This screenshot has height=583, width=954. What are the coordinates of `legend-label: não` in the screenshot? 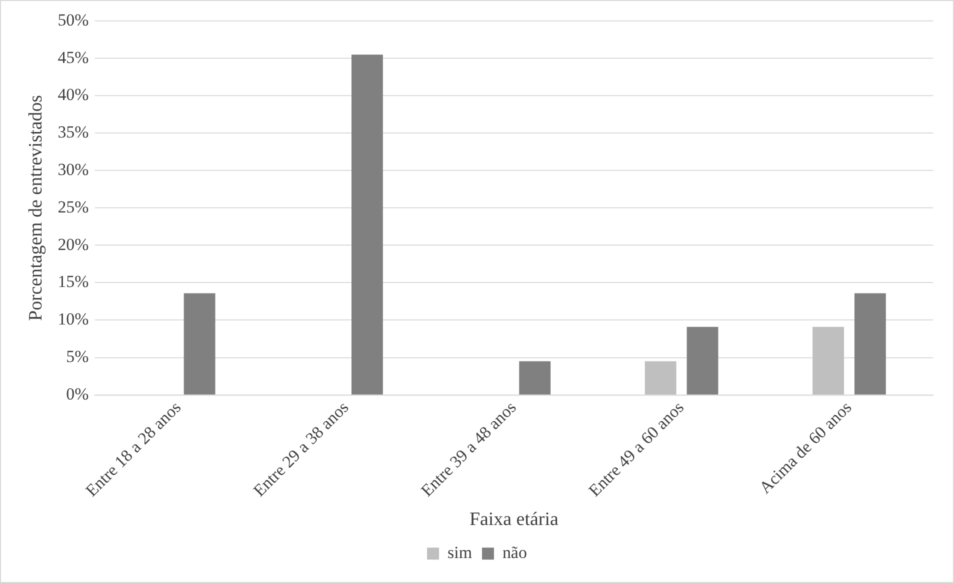 It's located at (514, 552).